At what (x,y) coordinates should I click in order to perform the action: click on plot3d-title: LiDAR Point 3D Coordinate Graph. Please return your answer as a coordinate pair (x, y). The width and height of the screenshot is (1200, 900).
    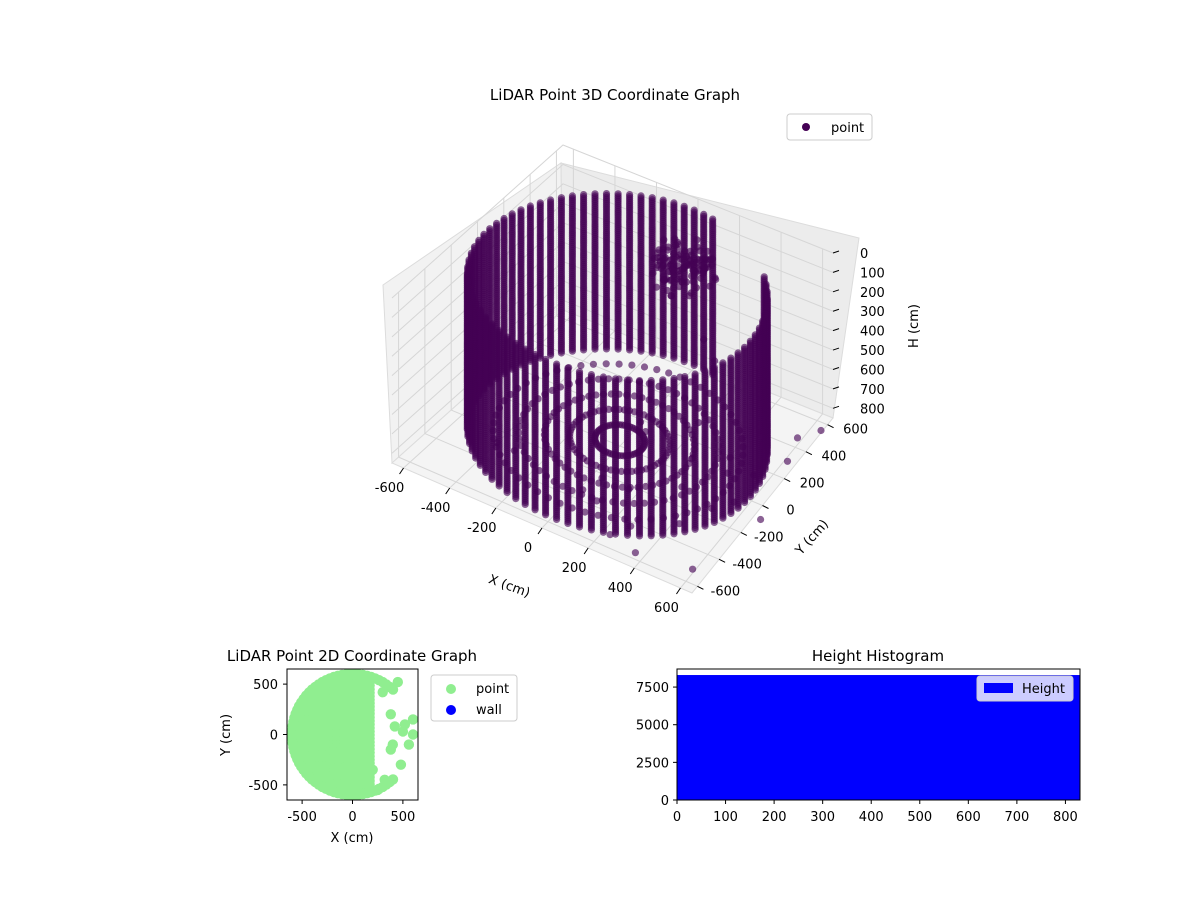
    Looking at the image, I should click on (615, 95).